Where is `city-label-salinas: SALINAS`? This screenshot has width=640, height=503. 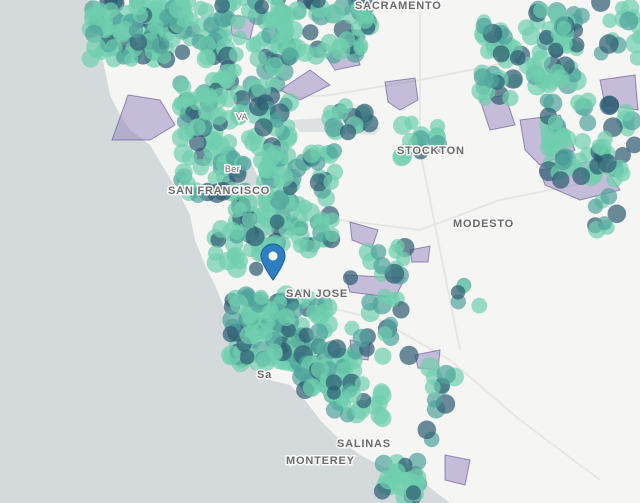 city-label-salinas: SALINAS is located at coordinates (364, 444).